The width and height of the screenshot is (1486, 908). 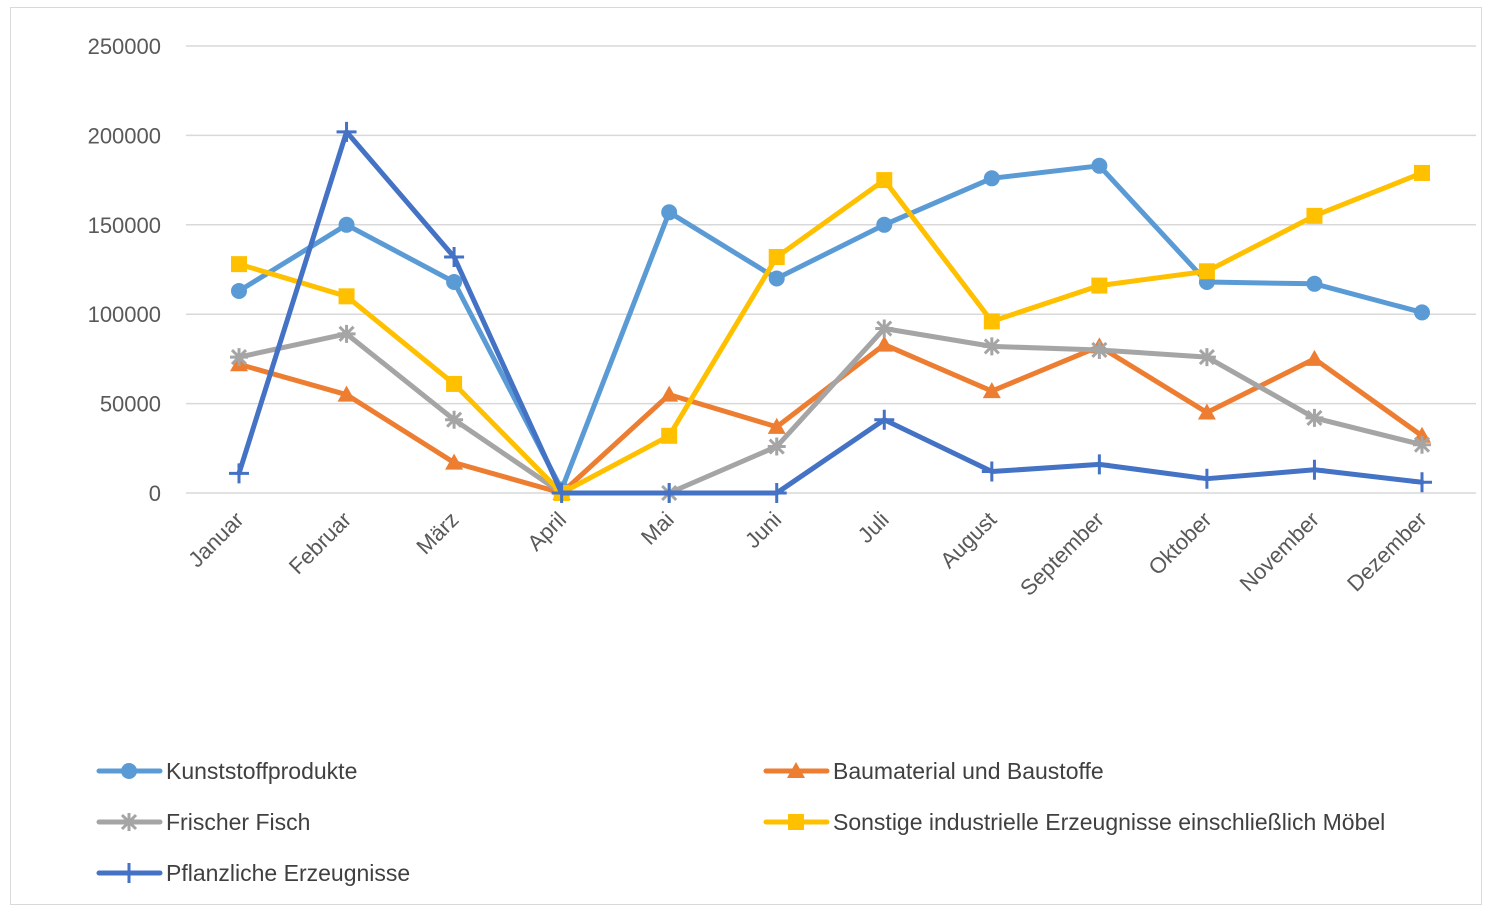 What do you see at coordinates (124, 46) in the screenshot?
I see `y-tick-label: 250000` at bounding box center [124, 46].